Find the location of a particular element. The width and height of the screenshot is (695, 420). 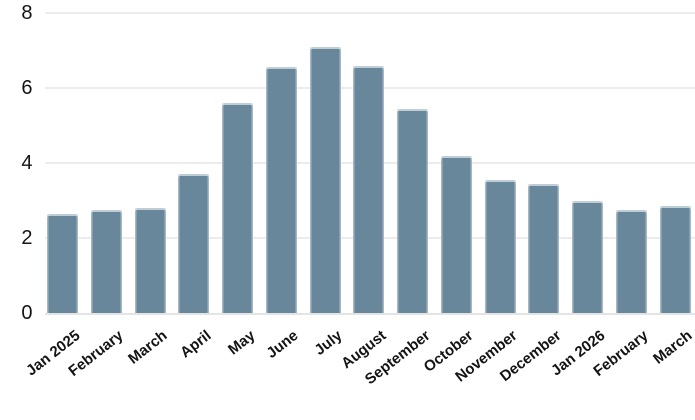

y-axis-tick-label-0: 0 is located at coordinates (27, 313).